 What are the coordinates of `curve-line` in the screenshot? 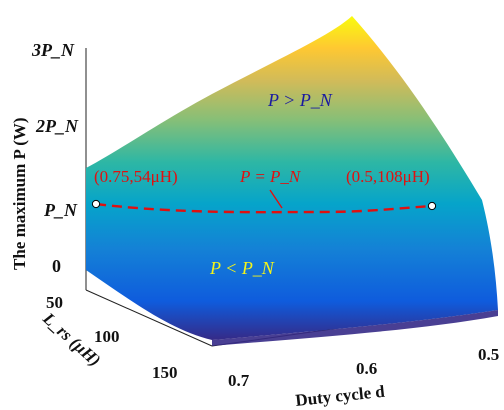 It's located at (264, 208).